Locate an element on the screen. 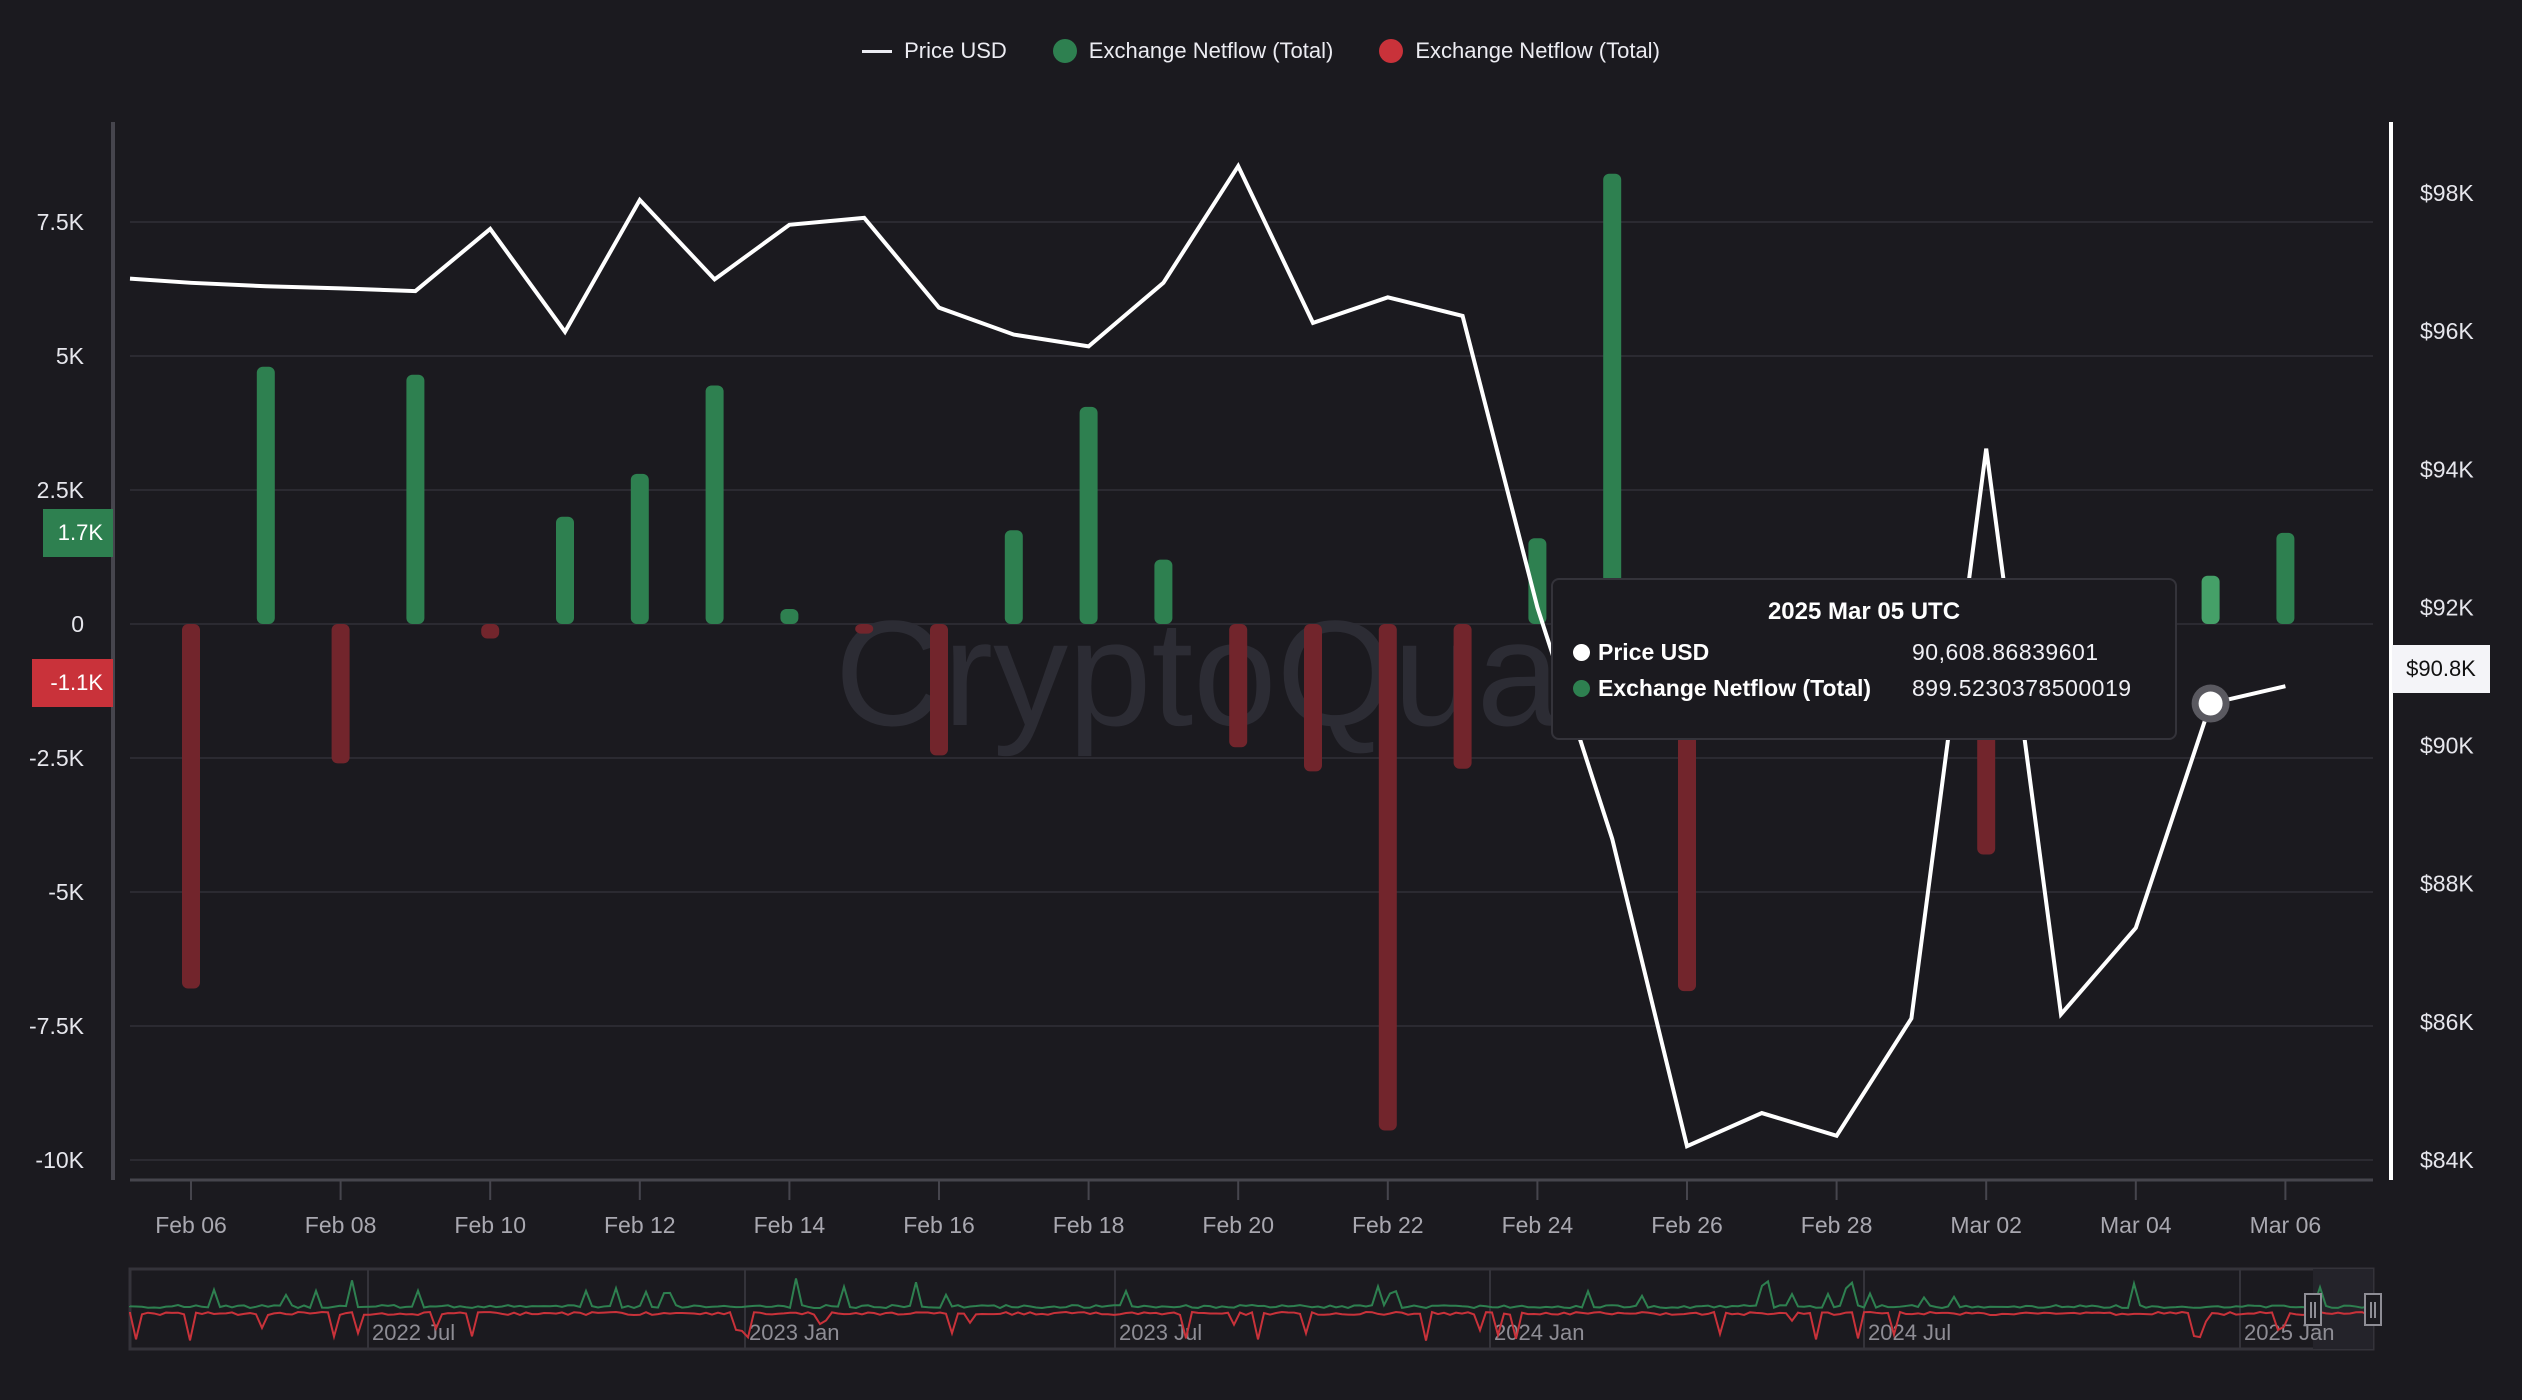 This screenshot has height=1400, width=2522. x-axis-tick-label: Feb 12 is located at coordinates (640, 1225).